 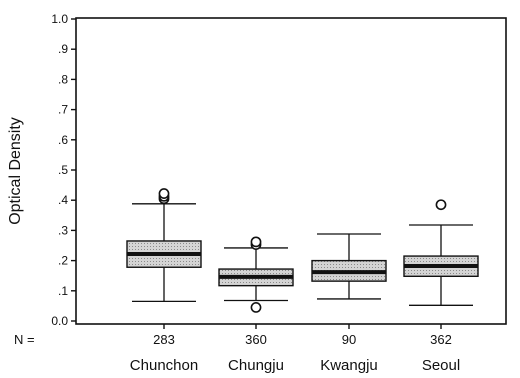 I want to click on y-tick-label: .5, so click(x=63, y=170).